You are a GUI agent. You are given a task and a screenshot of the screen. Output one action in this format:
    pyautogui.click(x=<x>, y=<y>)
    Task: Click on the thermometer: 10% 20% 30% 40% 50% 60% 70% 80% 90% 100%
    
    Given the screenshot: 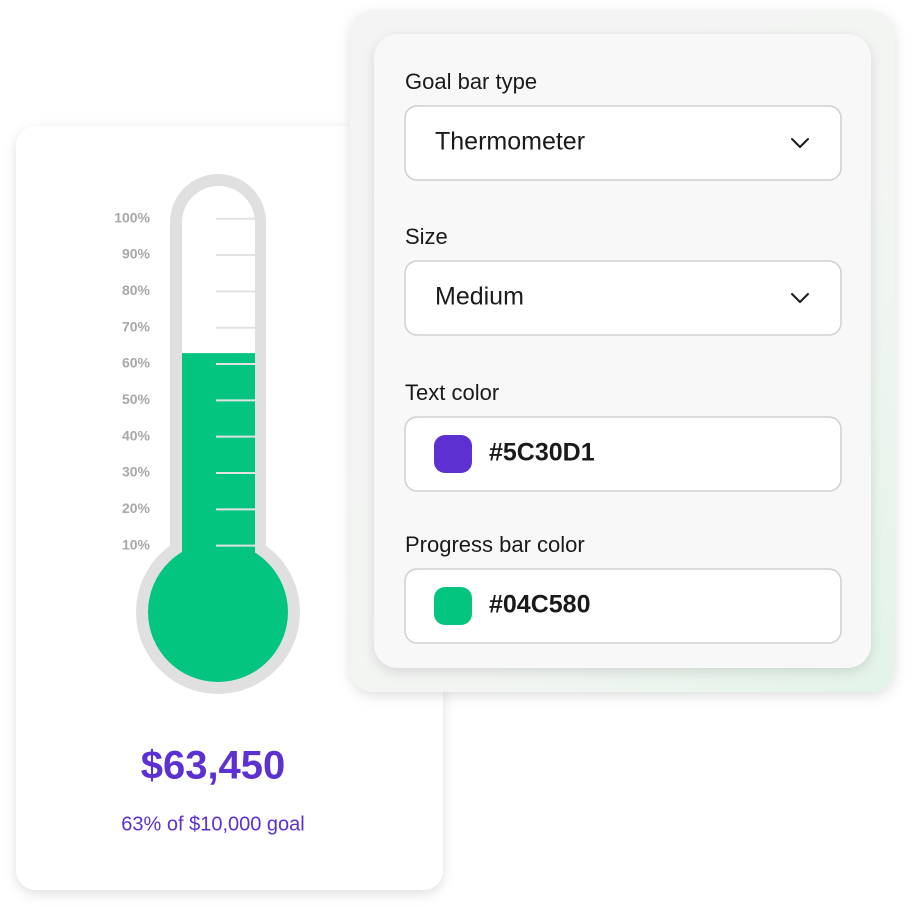 What is the action you would take?
    pyautogui.click(x=207, y=434)
    